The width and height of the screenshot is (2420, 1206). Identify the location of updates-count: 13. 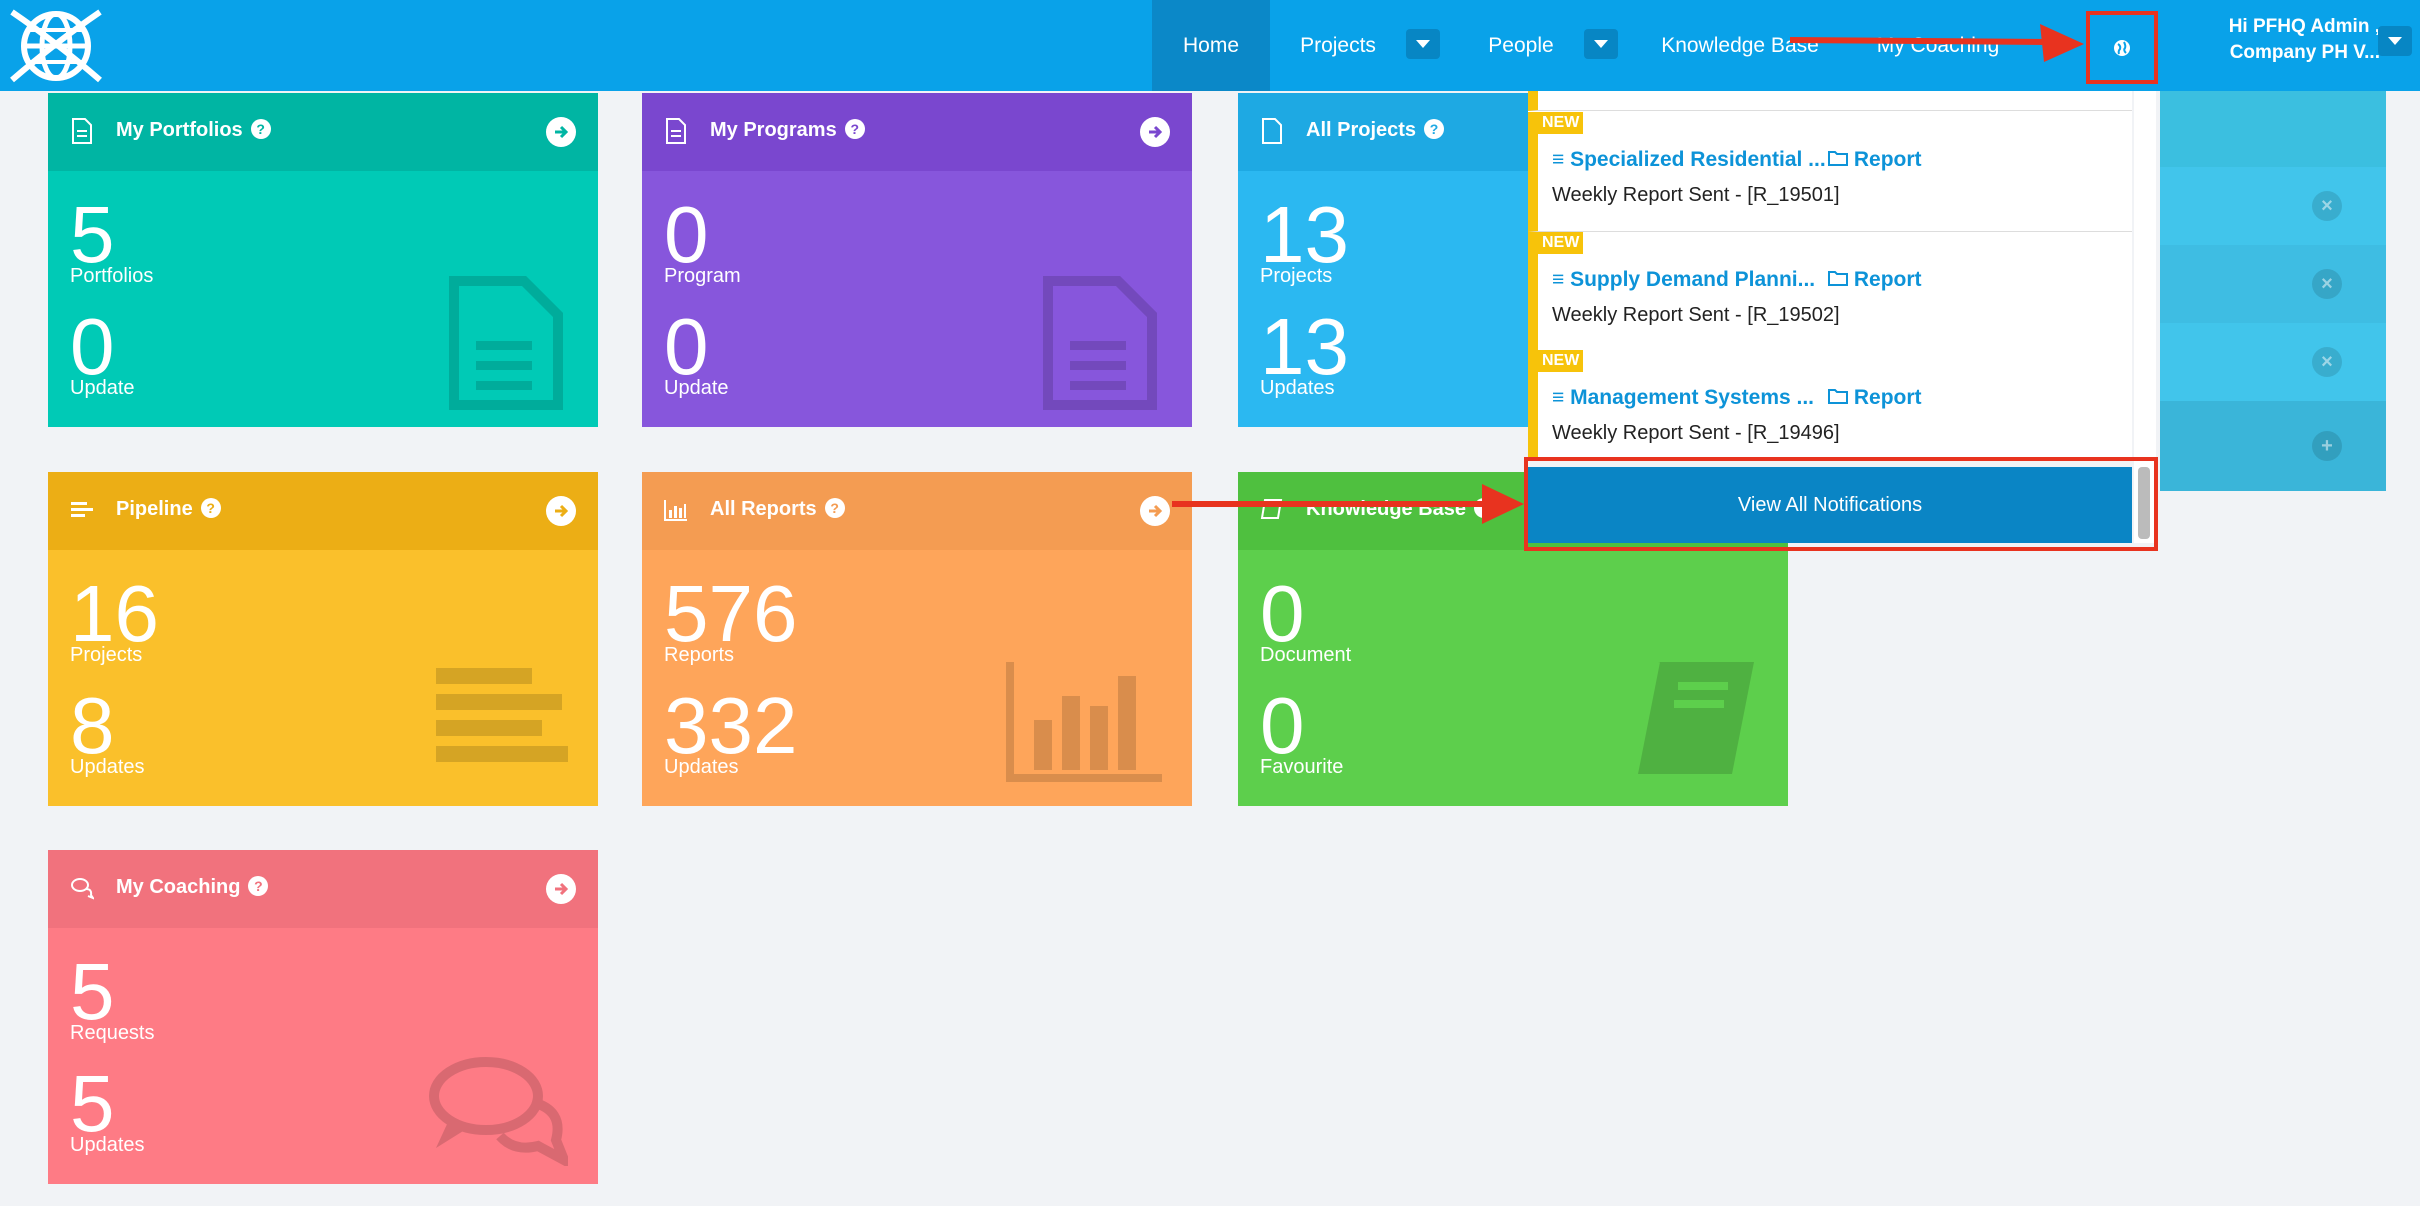
(1304, 346).